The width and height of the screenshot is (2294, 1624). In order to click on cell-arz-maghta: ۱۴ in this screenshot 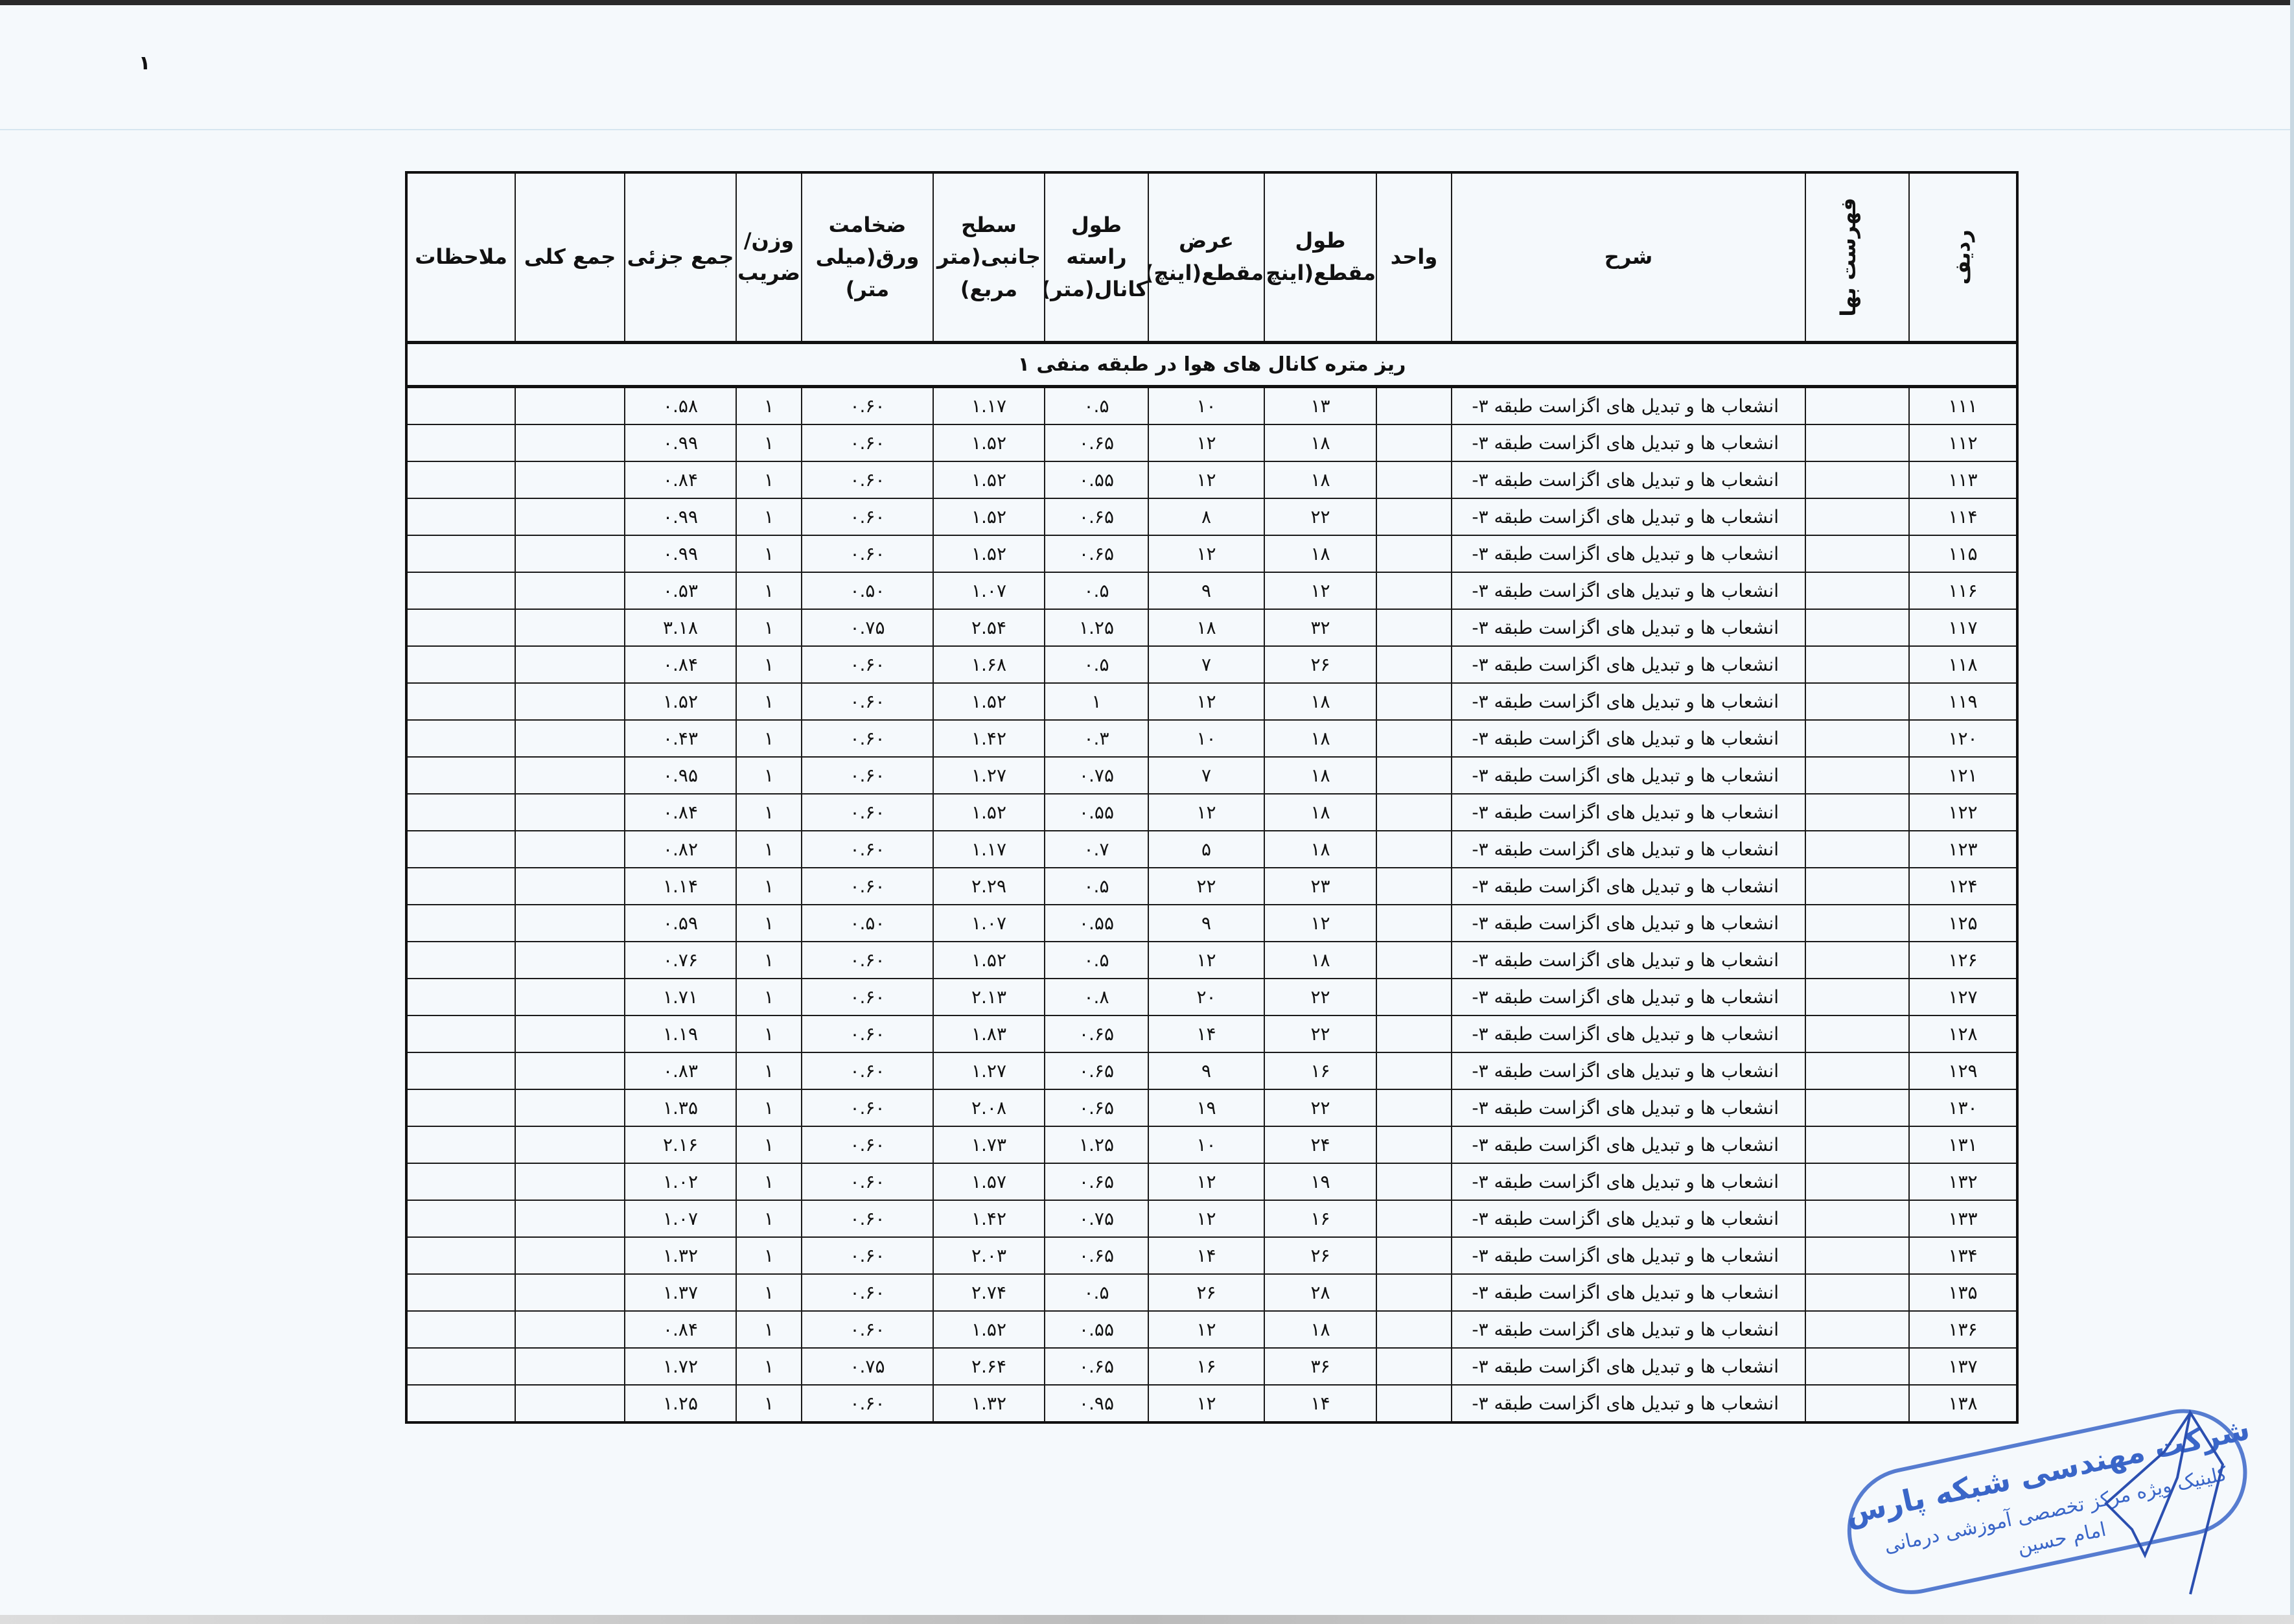, I will do `click(1206, 1034)`.